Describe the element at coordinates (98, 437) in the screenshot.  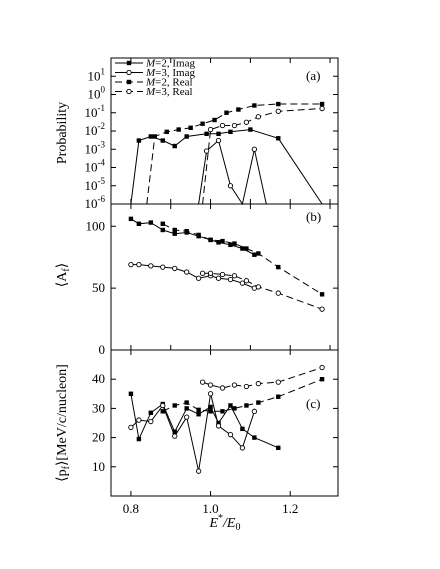
I see `y-tick-label: 20` at that location.